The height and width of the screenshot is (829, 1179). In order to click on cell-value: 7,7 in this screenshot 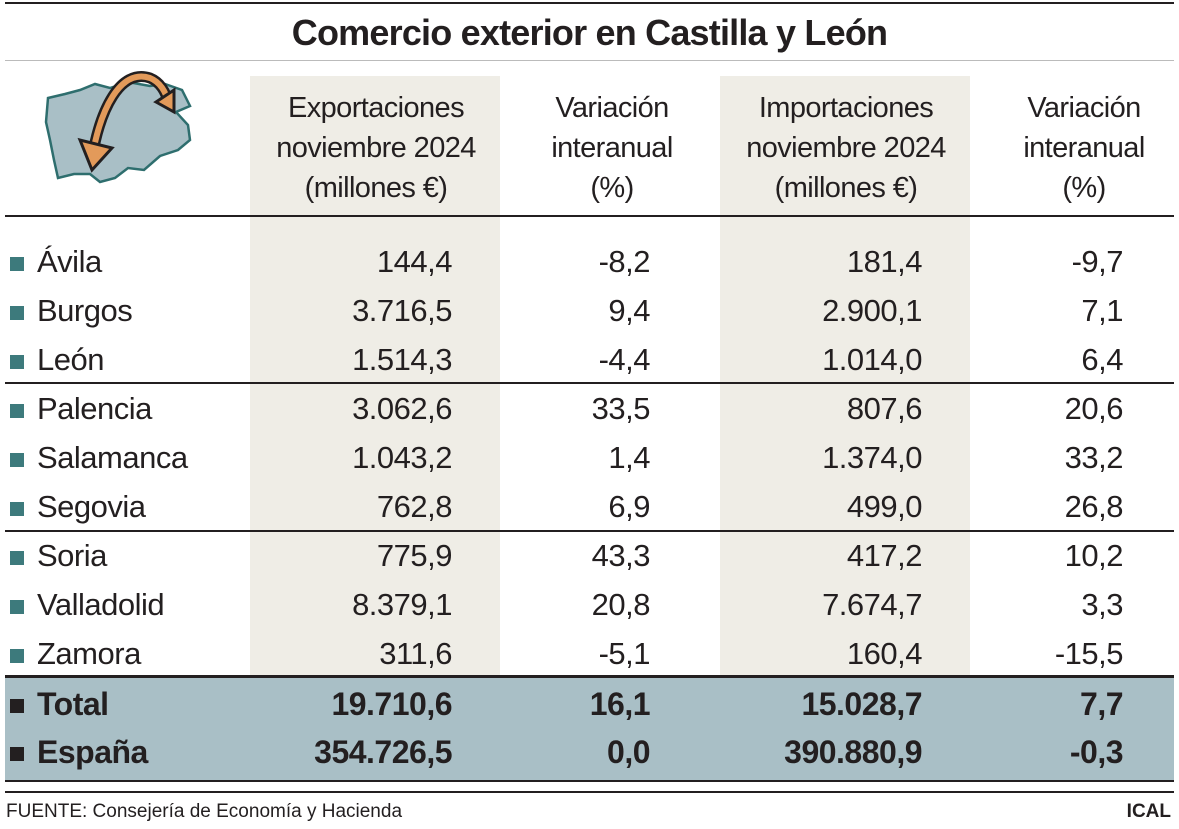, I will do `click(1101, 704)`.